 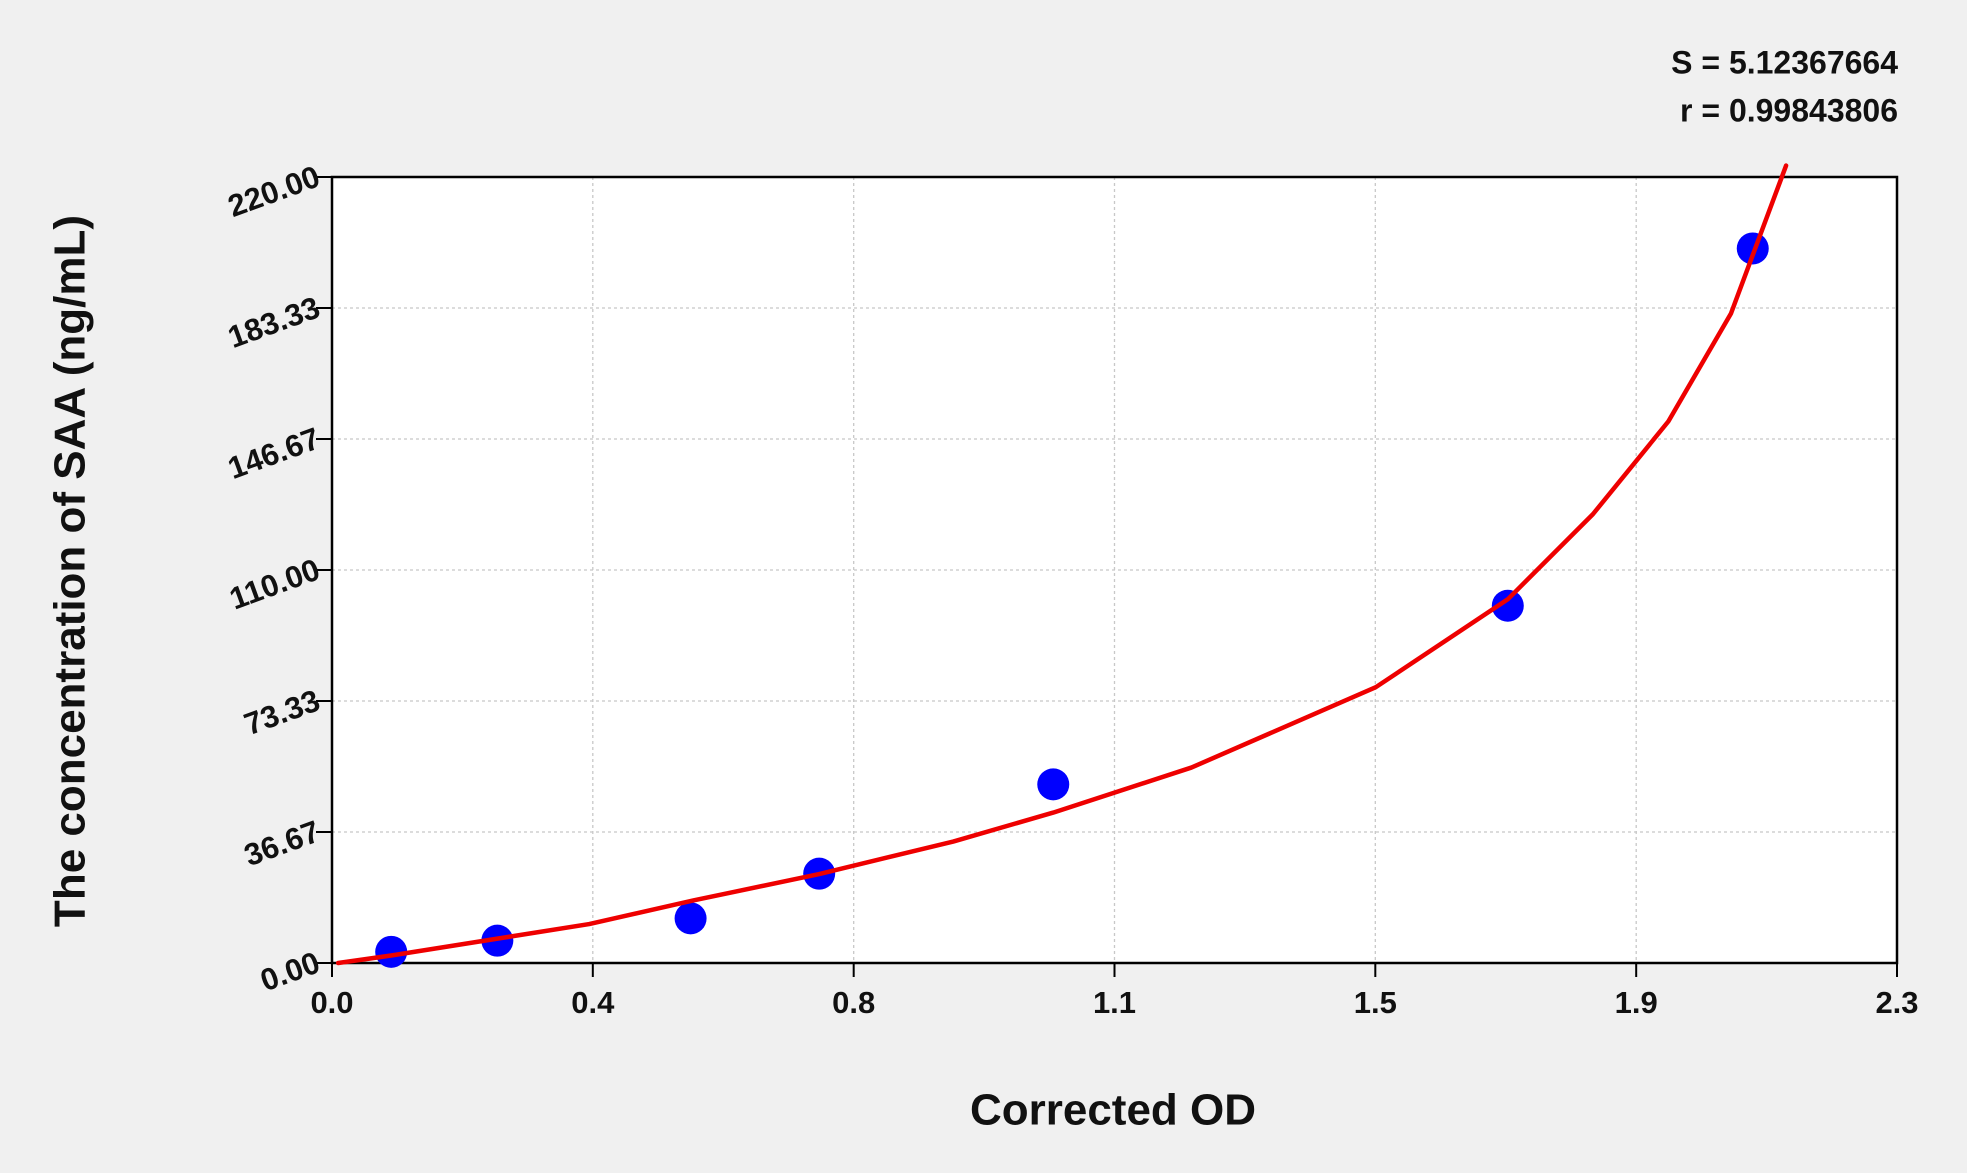 What do you see at coordinates (70, 571) in the screenshot?
I see `y-axis-title: The concentration of SAA (ng/mL)` at bounding box center [70, 571].